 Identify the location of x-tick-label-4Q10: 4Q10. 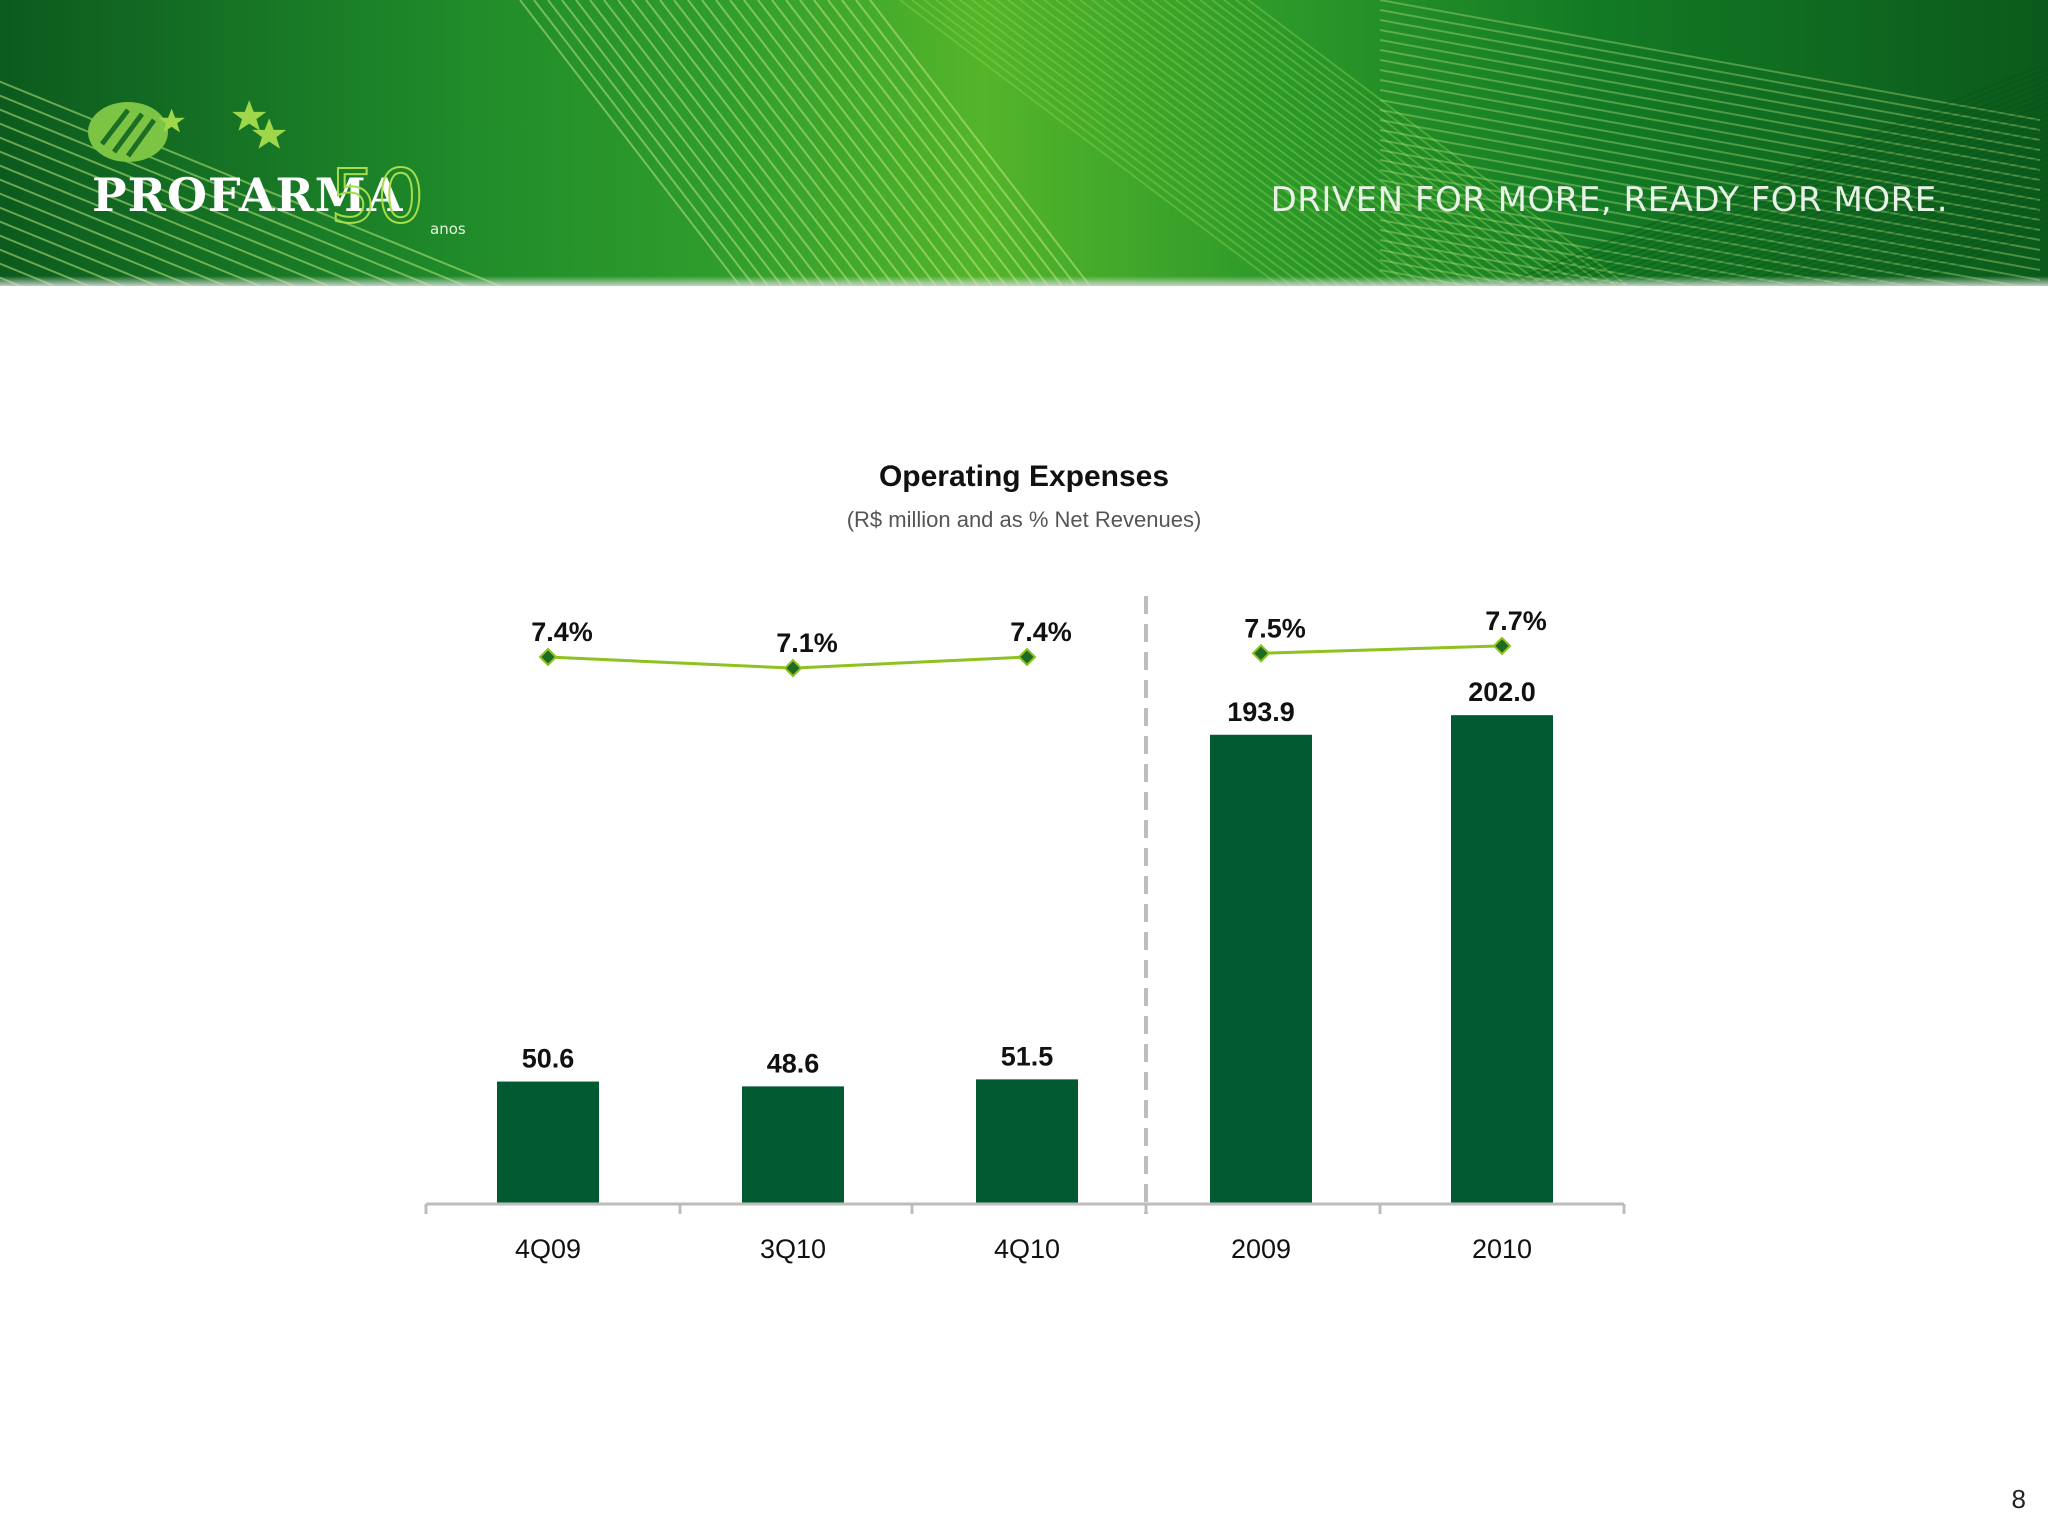
(1027, 1249).